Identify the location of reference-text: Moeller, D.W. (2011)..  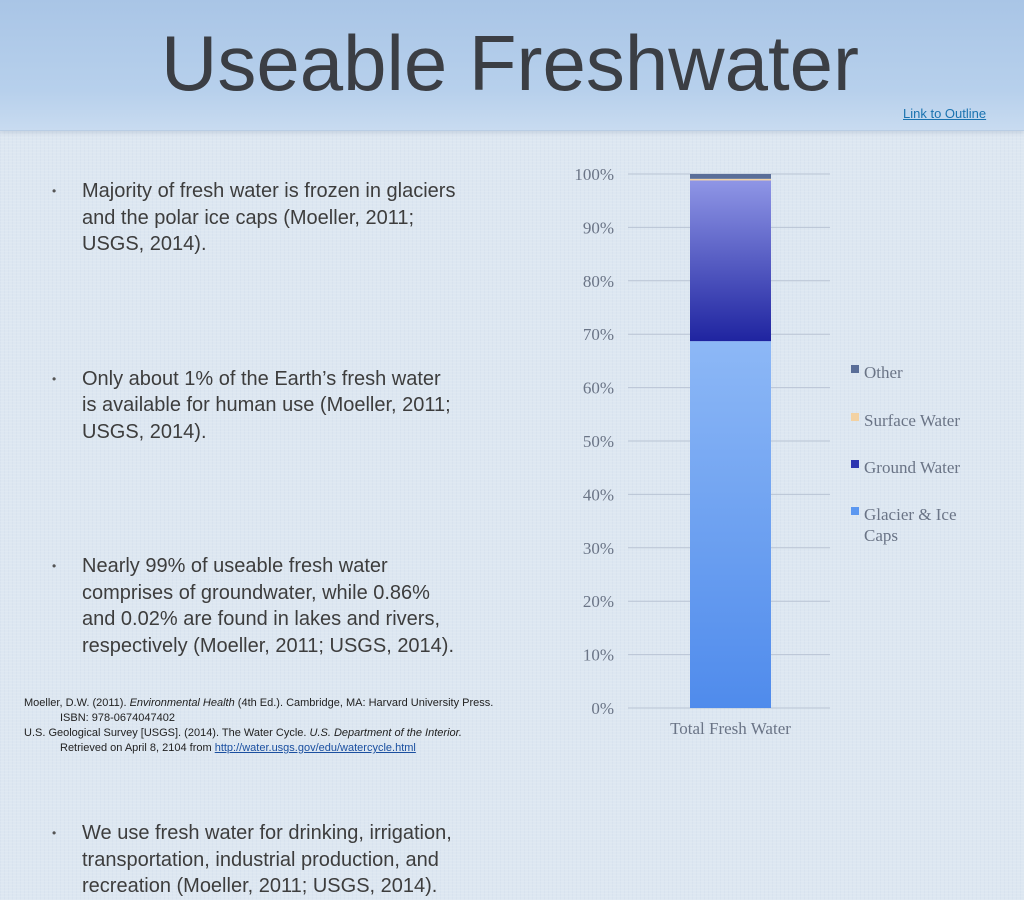
(77, 703).